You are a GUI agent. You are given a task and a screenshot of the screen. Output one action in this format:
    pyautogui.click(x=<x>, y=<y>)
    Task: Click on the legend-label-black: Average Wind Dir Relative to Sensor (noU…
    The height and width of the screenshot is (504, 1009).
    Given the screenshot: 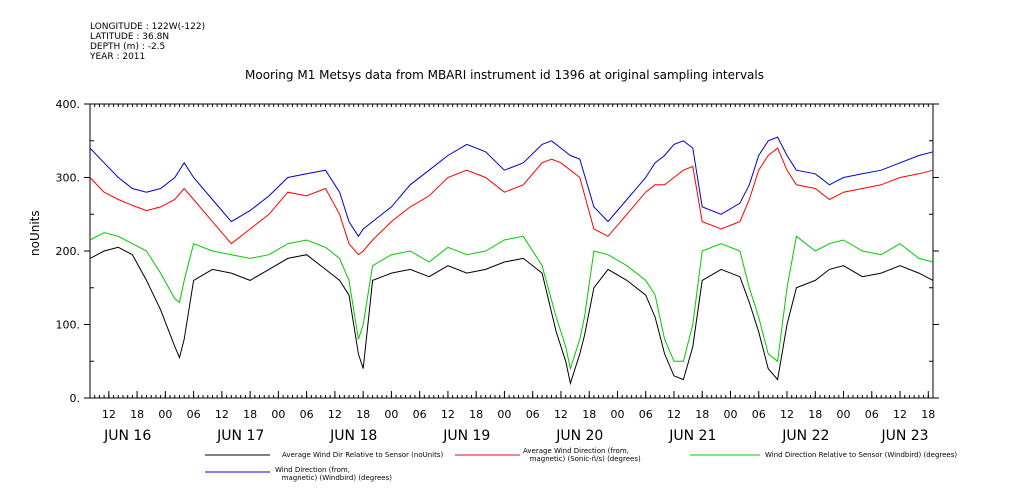 What is the action you would take?
    pyautogui.click(x=363, y=455)
    